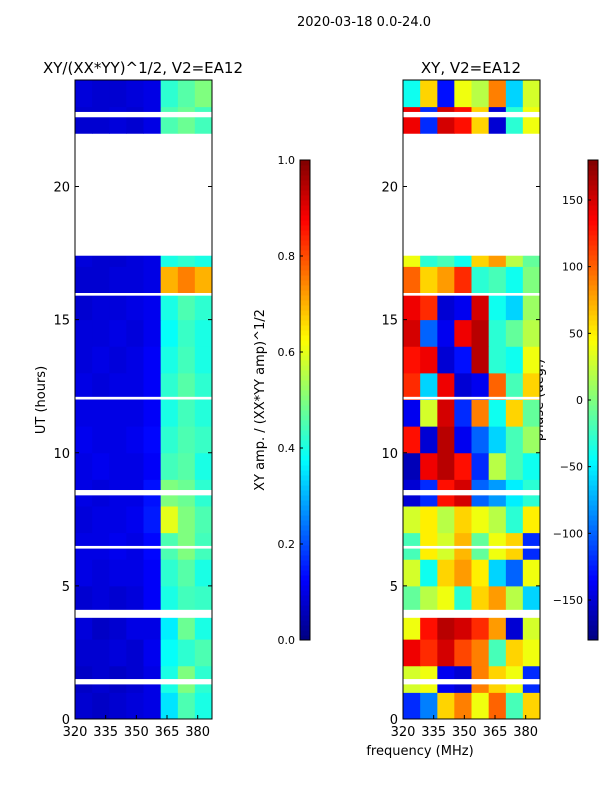  I want to click on colorbar-tick-label: −50, so click(571, 467).